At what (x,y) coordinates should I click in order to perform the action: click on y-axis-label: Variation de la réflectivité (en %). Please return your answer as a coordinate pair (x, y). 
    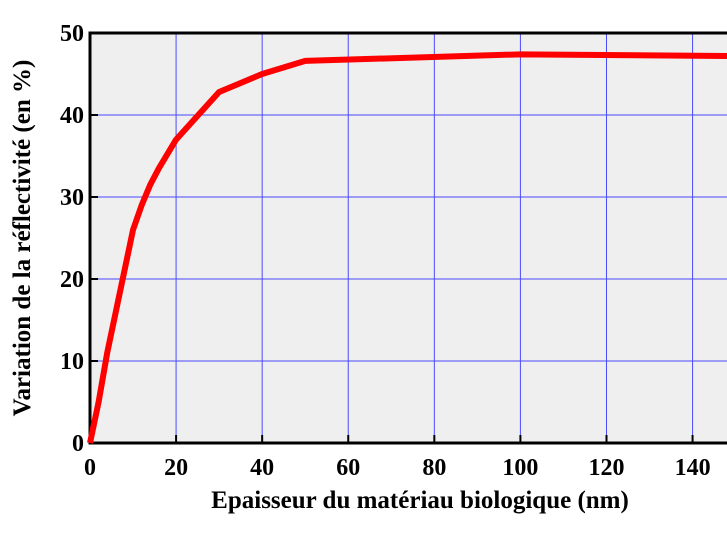
    Looking at the image, I should click on (22, 238).